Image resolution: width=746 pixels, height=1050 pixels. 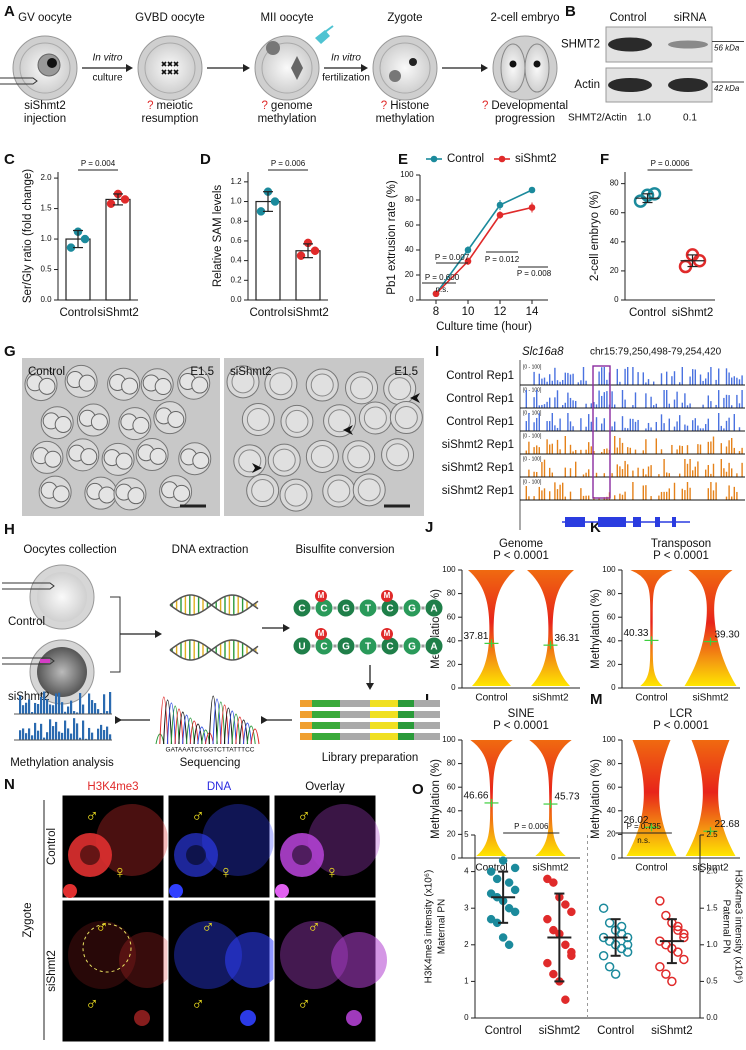 I want to click on base-bead, so click(x=302, y=646).